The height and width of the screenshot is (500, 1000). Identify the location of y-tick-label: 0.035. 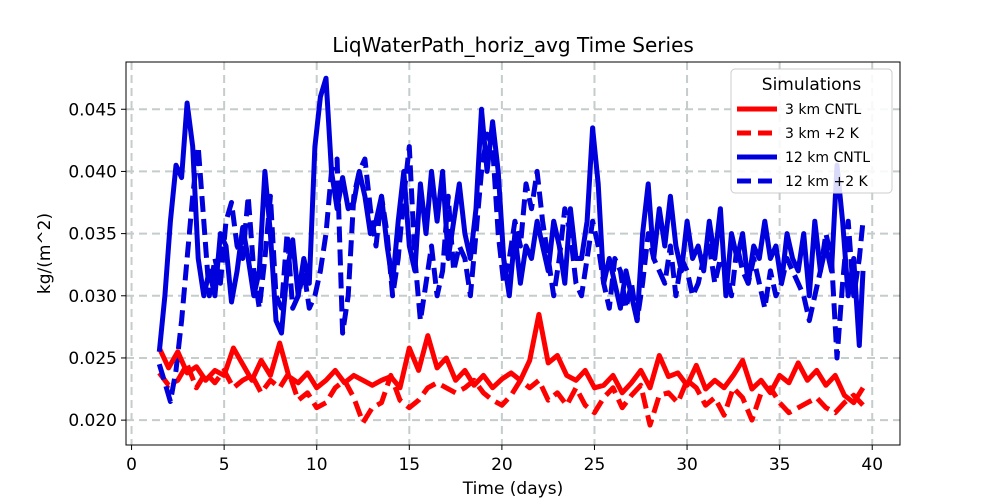
(92, 235).